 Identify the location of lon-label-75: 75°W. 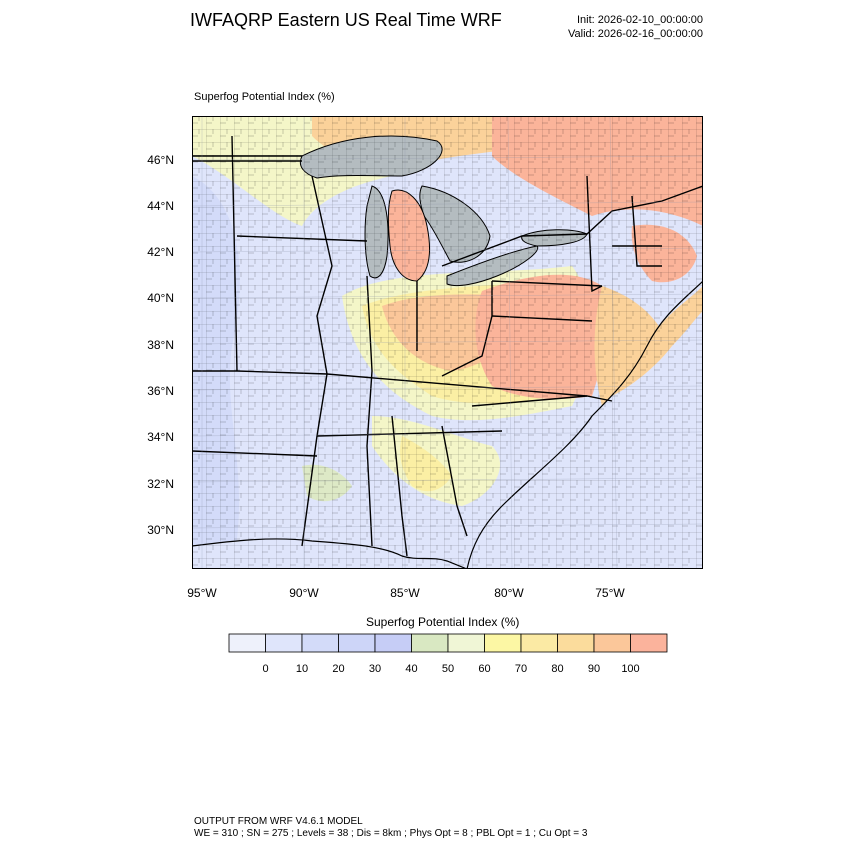
(610, 593).